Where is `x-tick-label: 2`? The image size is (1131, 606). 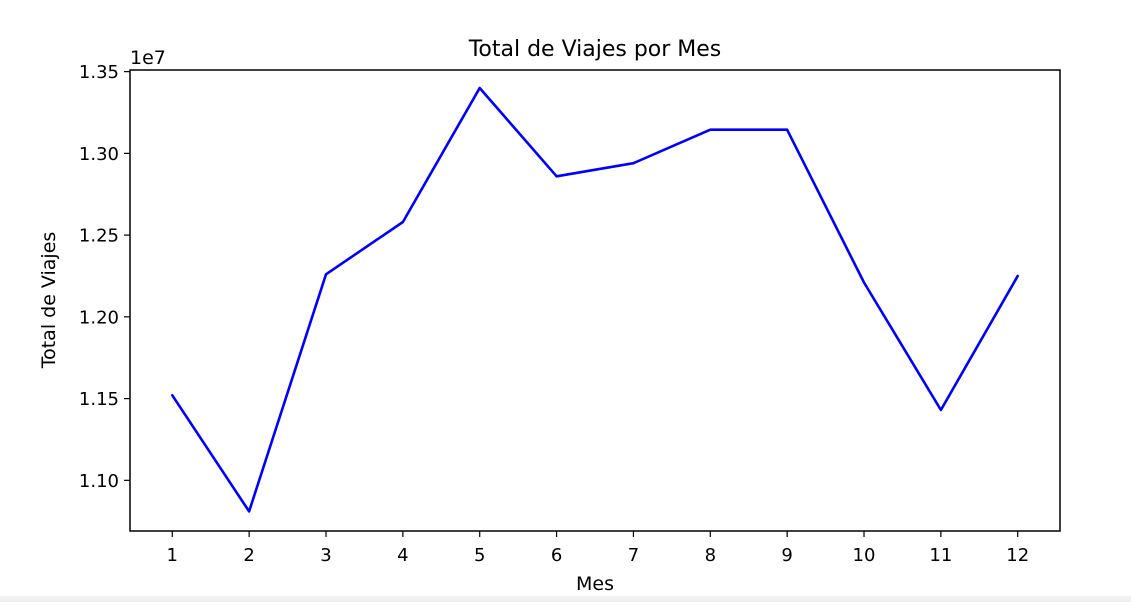 x-tick-label: 2 is located at coordinates (248, 555).